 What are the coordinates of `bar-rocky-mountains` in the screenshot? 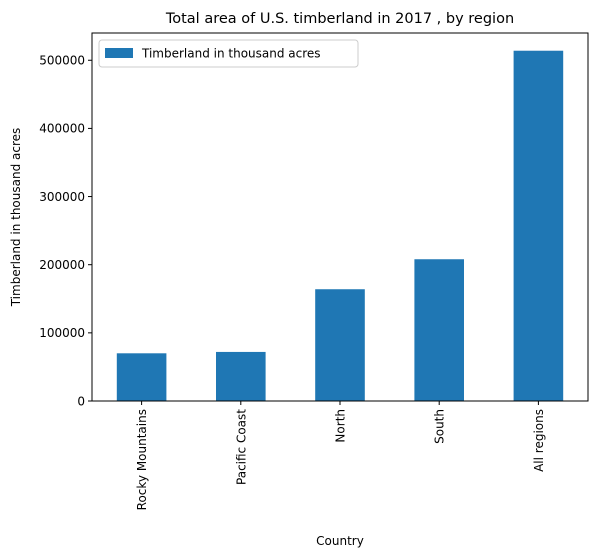 It's located at (141, 377).